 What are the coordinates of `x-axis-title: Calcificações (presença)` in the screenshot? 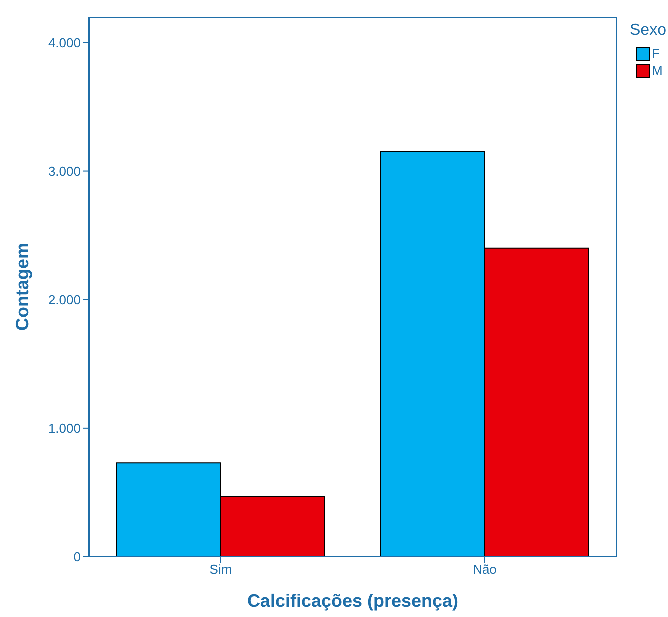 It's located at (353, 601).